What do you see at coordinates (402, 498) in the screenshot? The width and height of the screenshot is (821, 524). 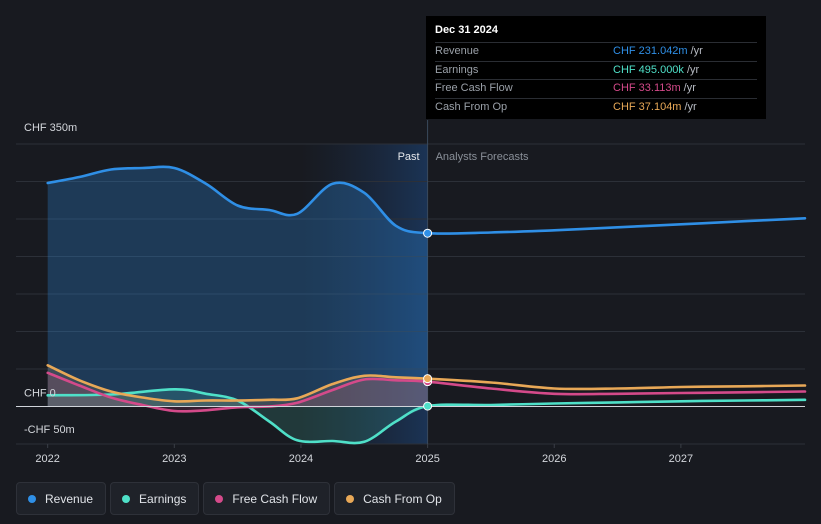 I see `legend-label: Cash From Op` at bounding box center [402, 498].